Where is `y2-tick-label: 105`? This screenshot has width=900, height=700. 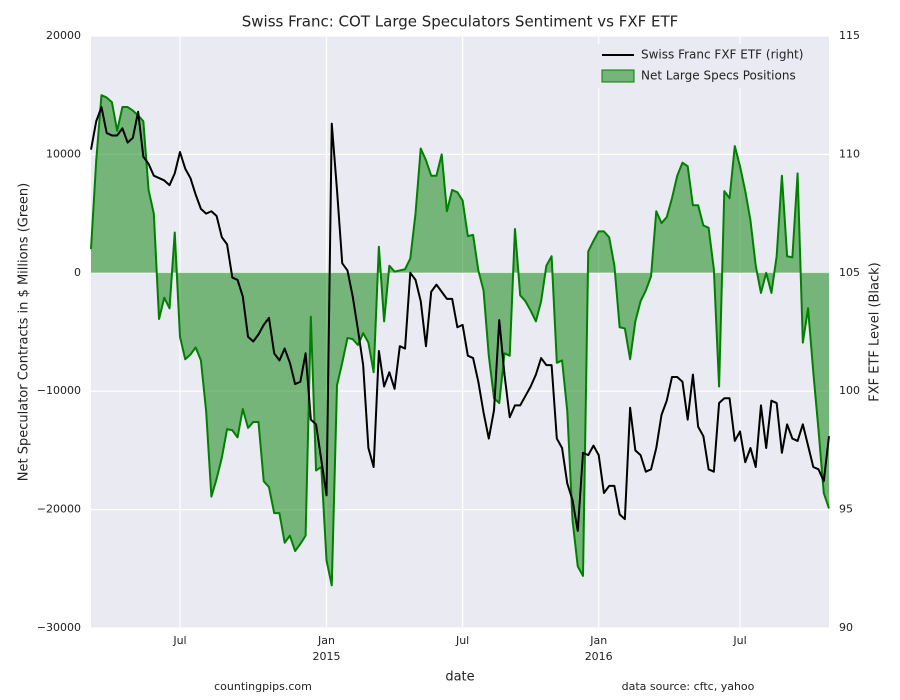
y2-tick-label: 105 is located at coordinates (849, 272).